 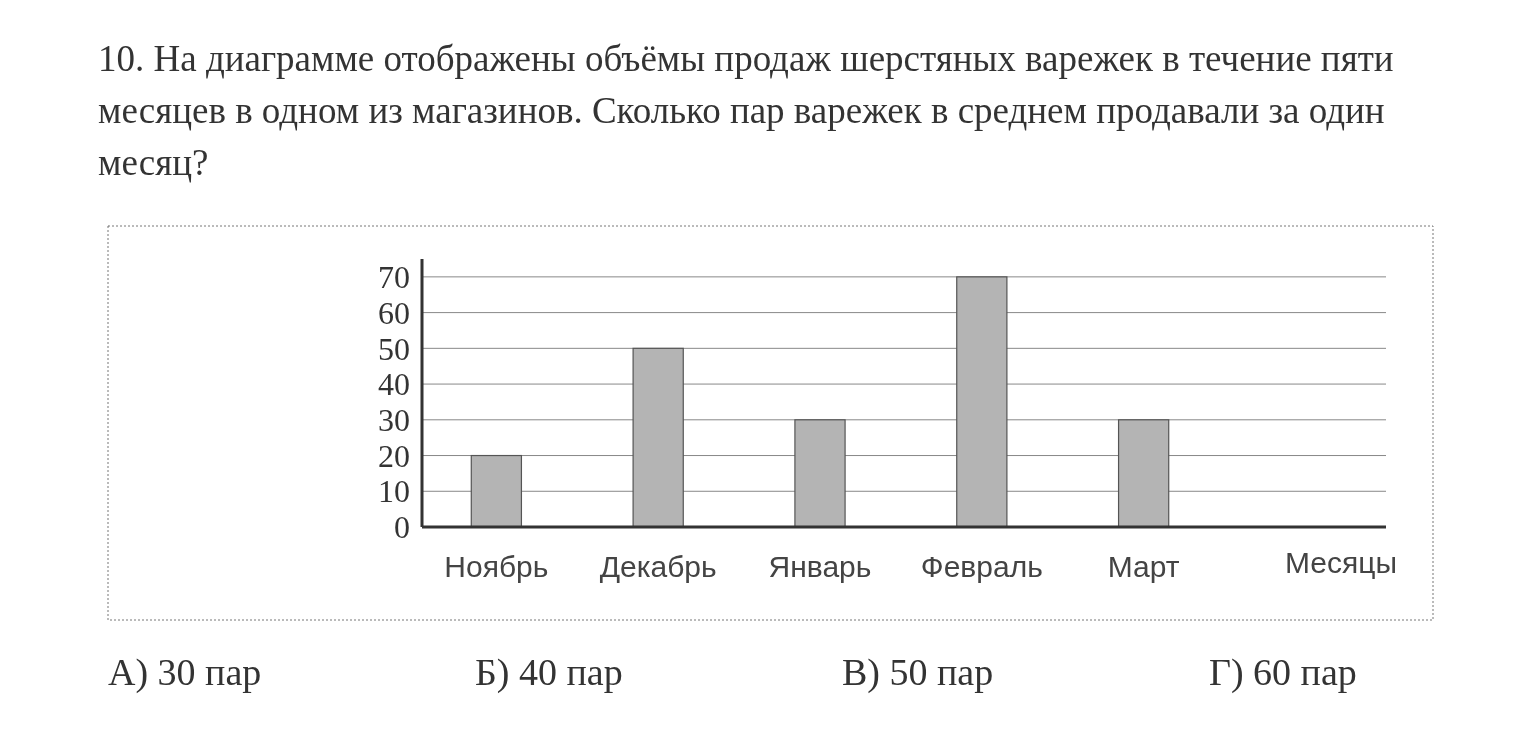 What do you see at coordinates (394, 277) in the screenshot?
I see `y-tick-label: 70` at bounding box center [394, 277].